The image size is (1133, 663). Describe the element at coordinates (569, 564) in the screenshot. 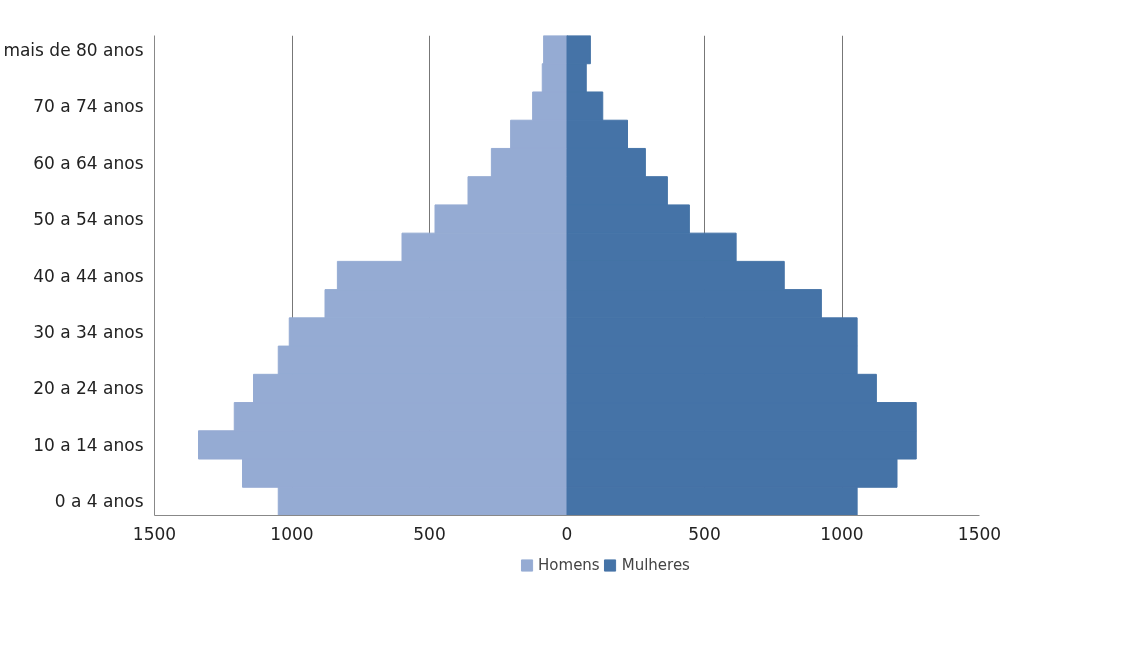

I see `legend-label: Homens` at that location.